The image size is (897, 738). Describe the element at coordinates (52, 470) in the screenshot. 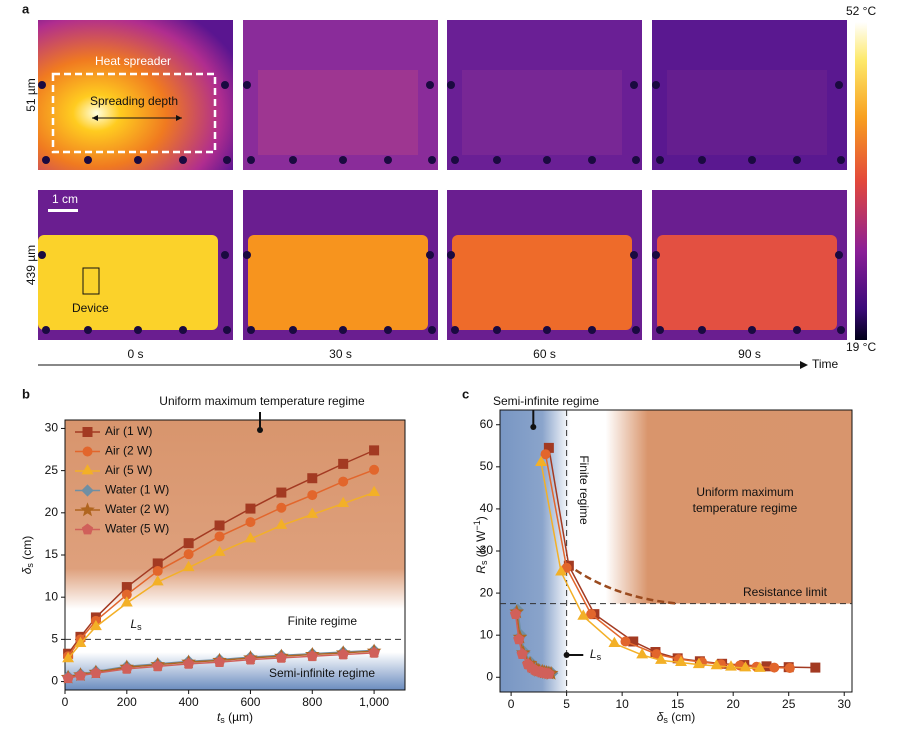

I see `y-tick-label: 25` at that location.